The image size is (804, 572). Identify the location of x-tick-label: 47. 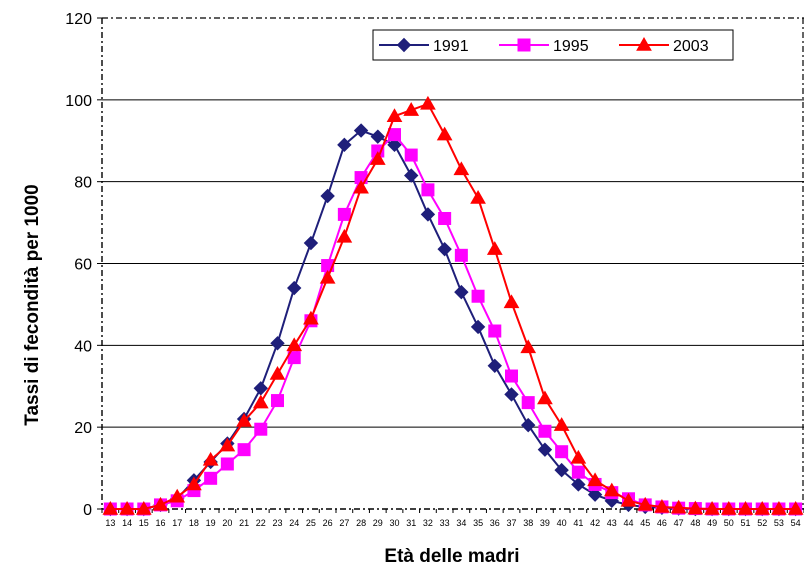
(679, 523).